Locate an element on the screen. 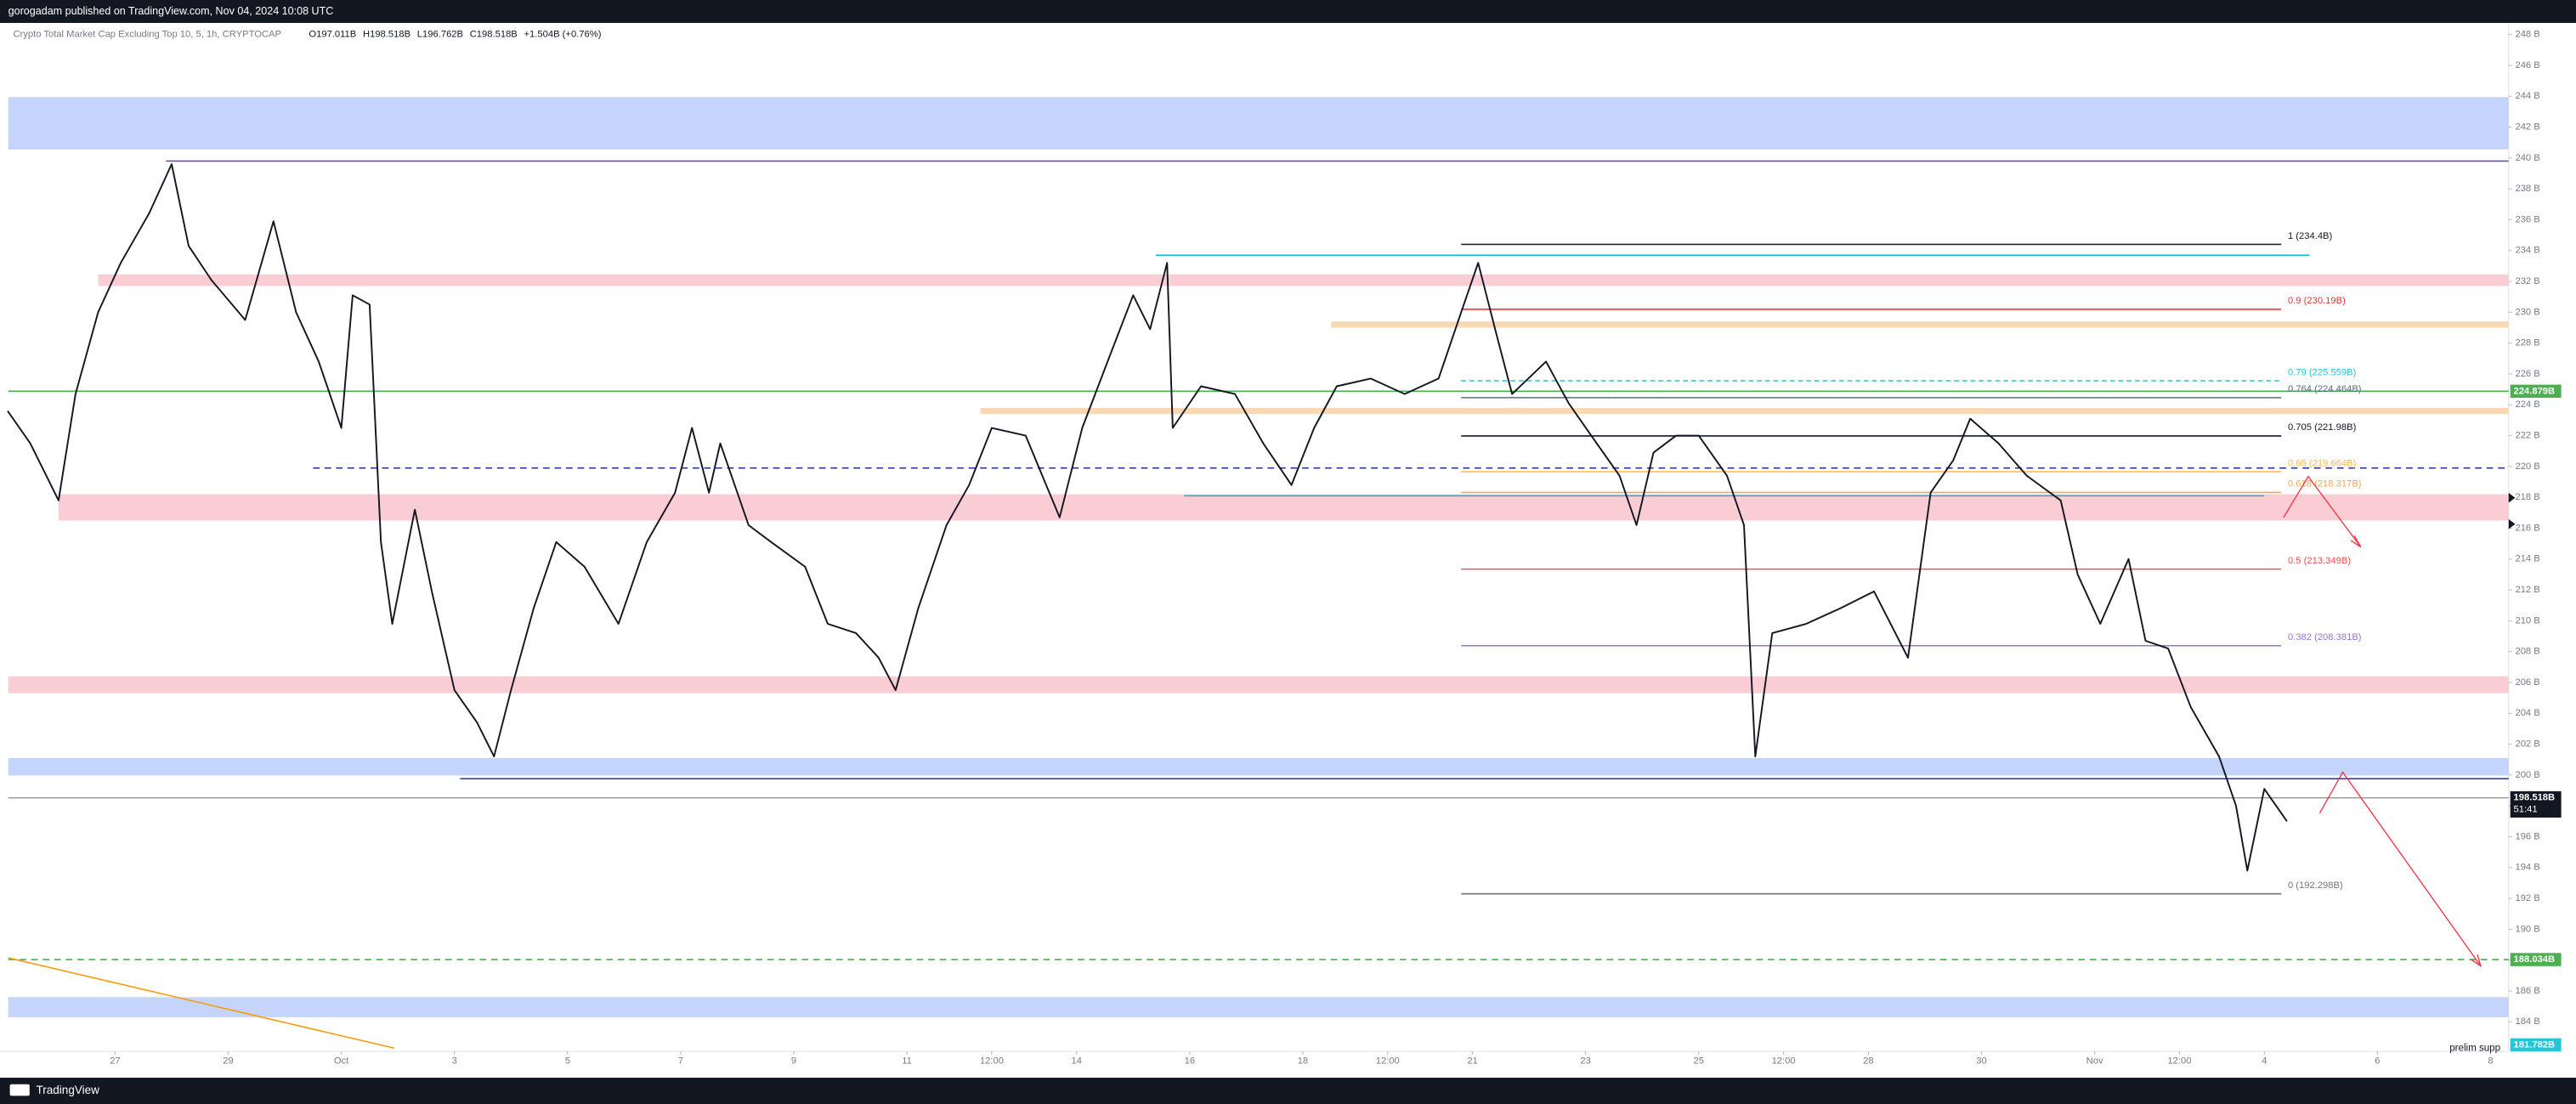  y-tick-label: 204 B is located at coordinates (2527, 713).